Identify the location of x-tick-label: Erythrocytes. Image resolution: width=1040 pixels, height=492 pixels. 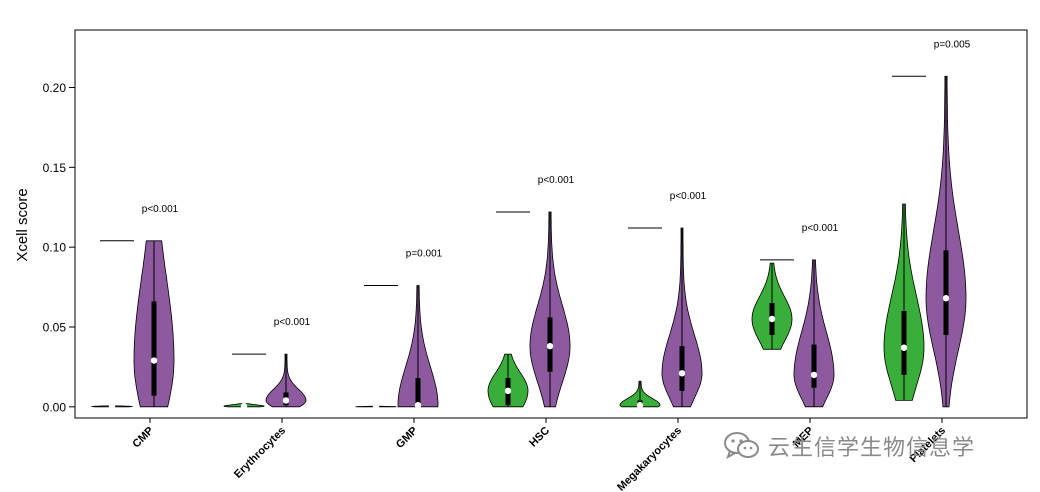
(260, 453).